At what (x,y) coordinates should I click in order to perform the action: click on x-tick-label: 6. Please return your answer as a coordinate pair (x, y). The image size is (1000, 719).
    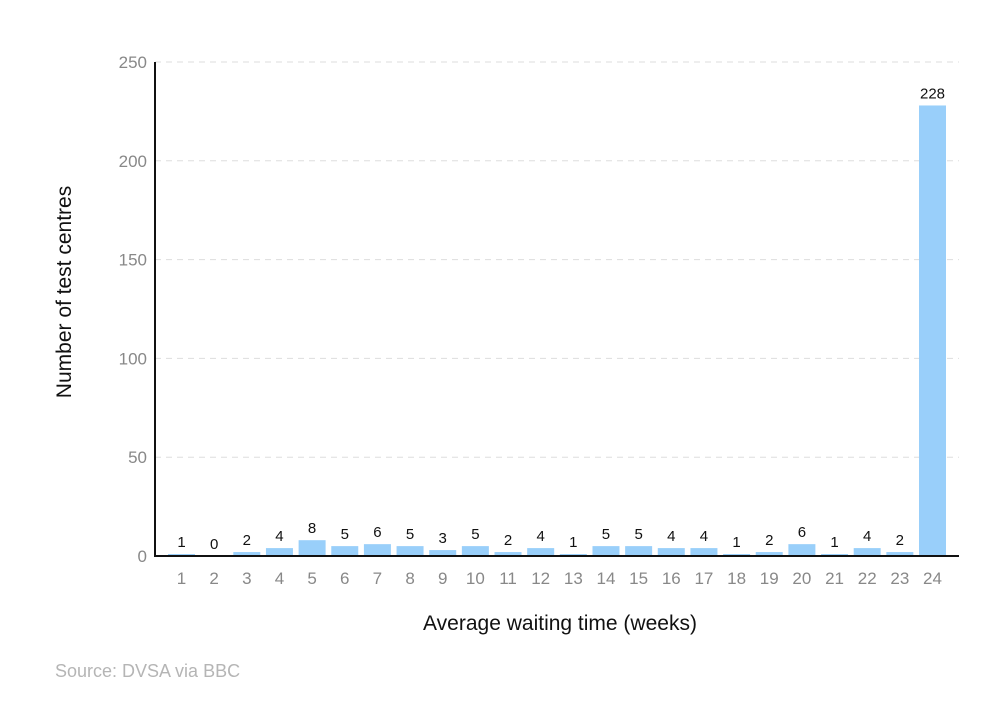
    Looking at the image, I should click on (344, 578).